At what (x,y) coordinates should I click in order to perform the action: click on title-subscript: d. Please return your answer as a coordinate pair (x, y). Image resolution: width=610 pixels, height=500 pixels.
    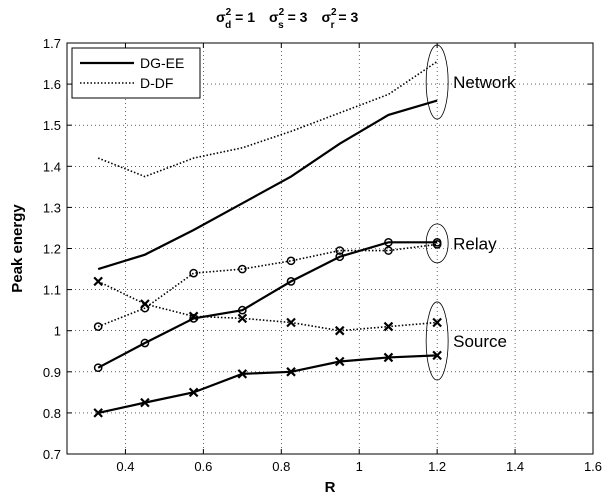
    Looking at the image, I should click on (228, 25).